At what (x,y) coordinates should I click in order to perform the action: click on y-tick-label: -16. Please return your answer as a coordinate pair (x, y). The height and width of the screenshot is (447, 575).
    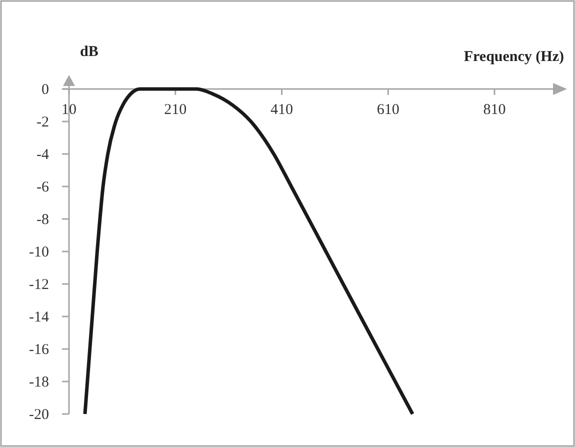
    Looking at the image, I should click on (39, 350).